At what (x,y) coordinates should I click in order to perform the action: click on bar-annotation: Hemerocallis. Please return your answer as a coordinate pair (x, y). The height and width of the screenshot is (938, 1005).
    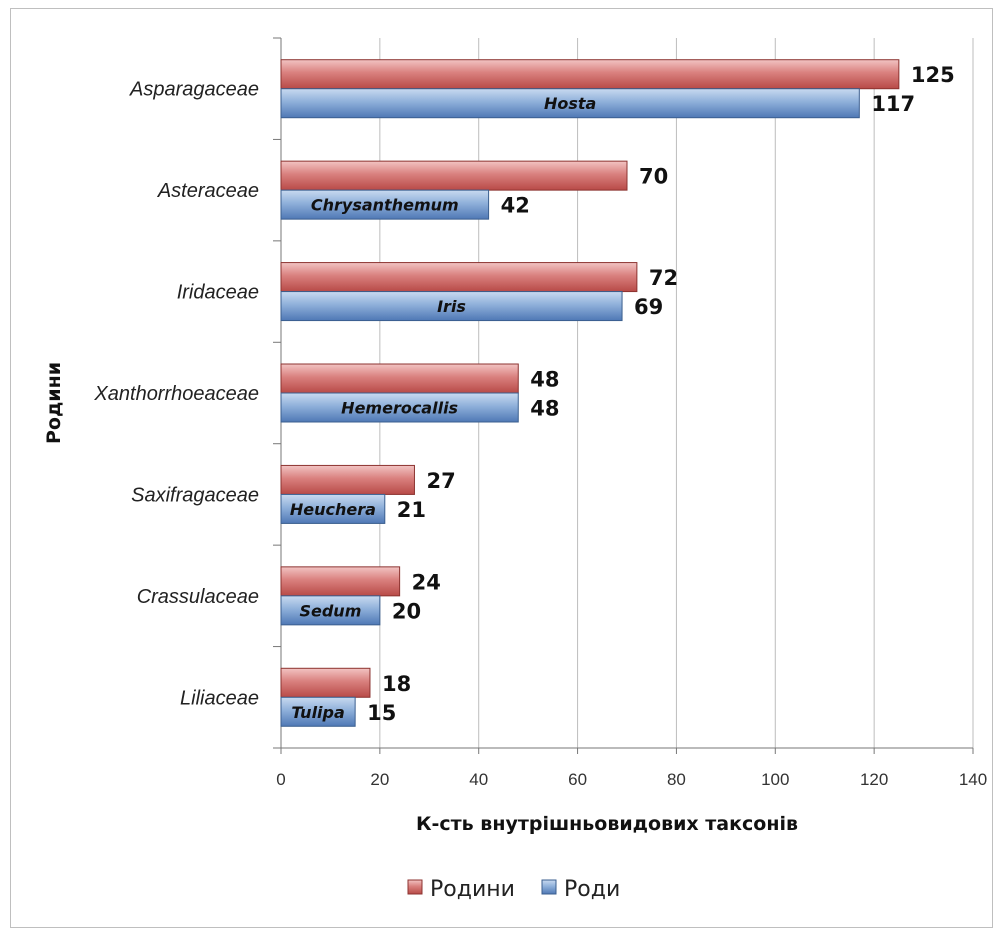
    Looking at the image, I should click on (399, 408).